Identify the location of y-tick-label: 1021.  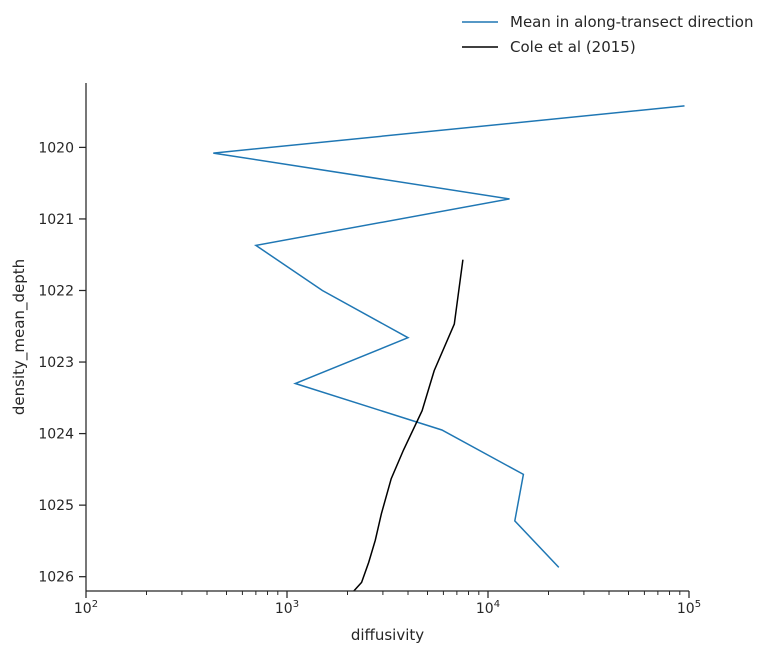
(56, 220).